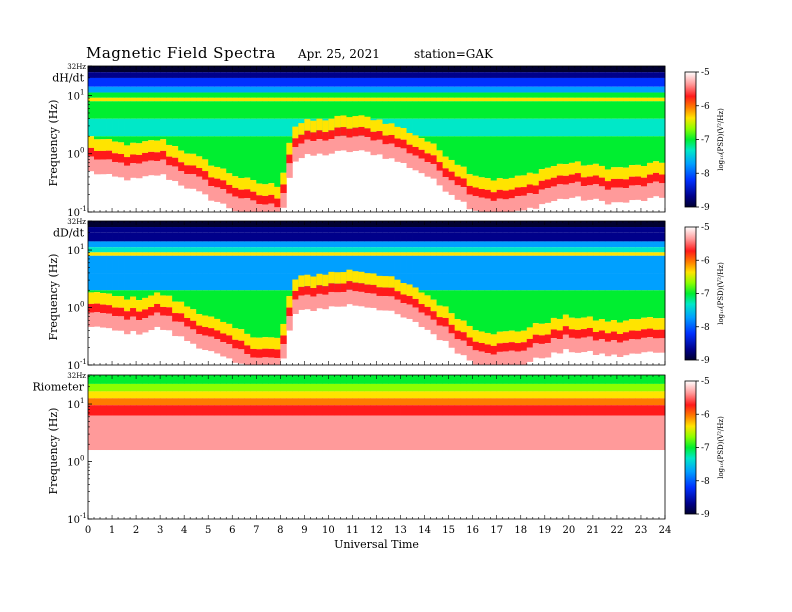  Describe the element at coordinates (617, 530) in the screenshot. I see `x-tick-label: 22` at that location.